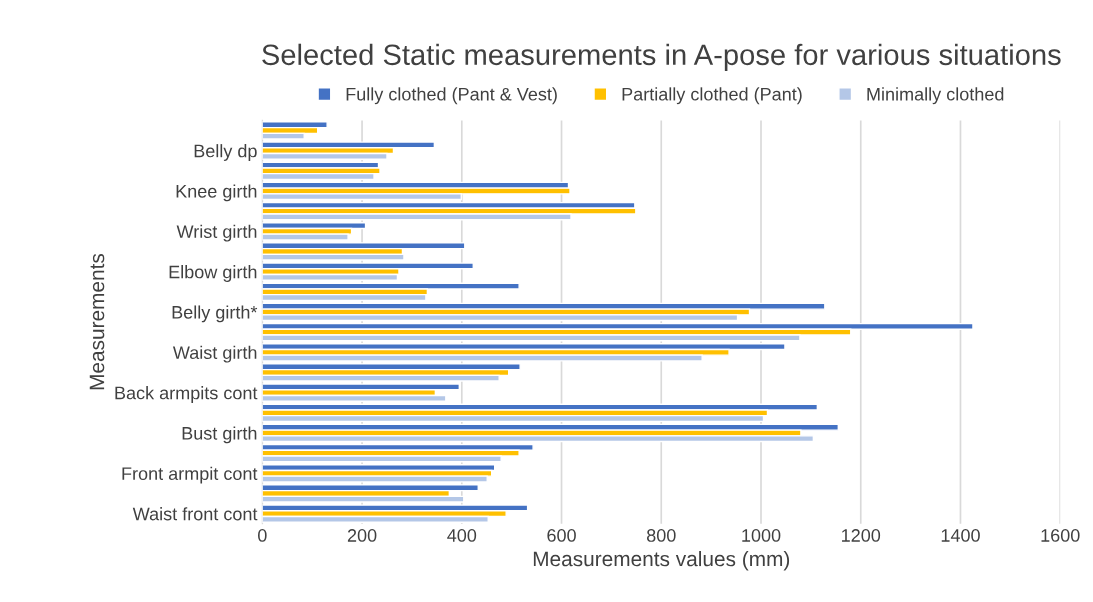  I want to click on legend-label: Partially clothed (Pant), so click(712, 96).